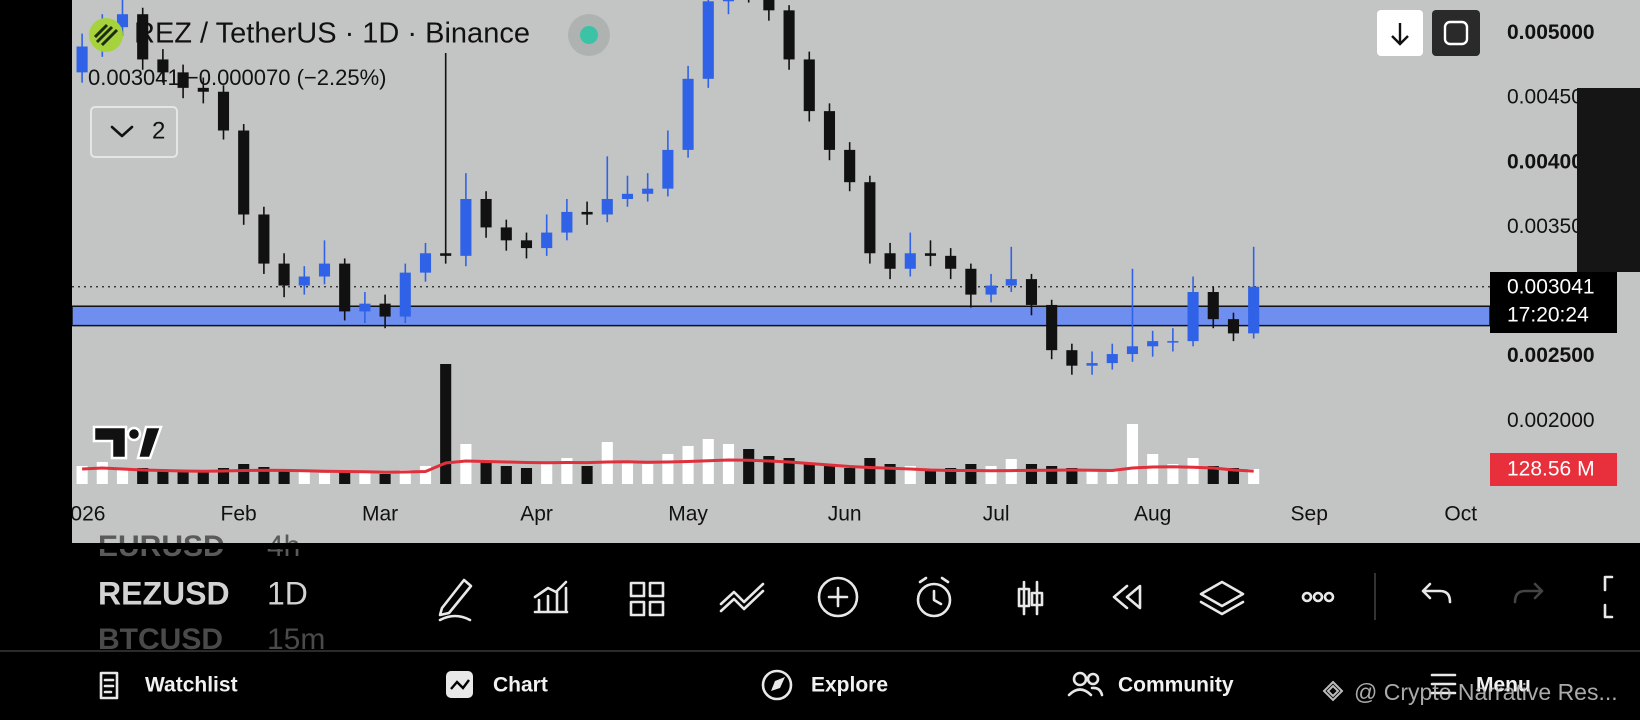 This screenshot has height=720, width=1640. Describe the element at coordinates (1329, 597) in the screenshot. I see `more-dot` at that location.